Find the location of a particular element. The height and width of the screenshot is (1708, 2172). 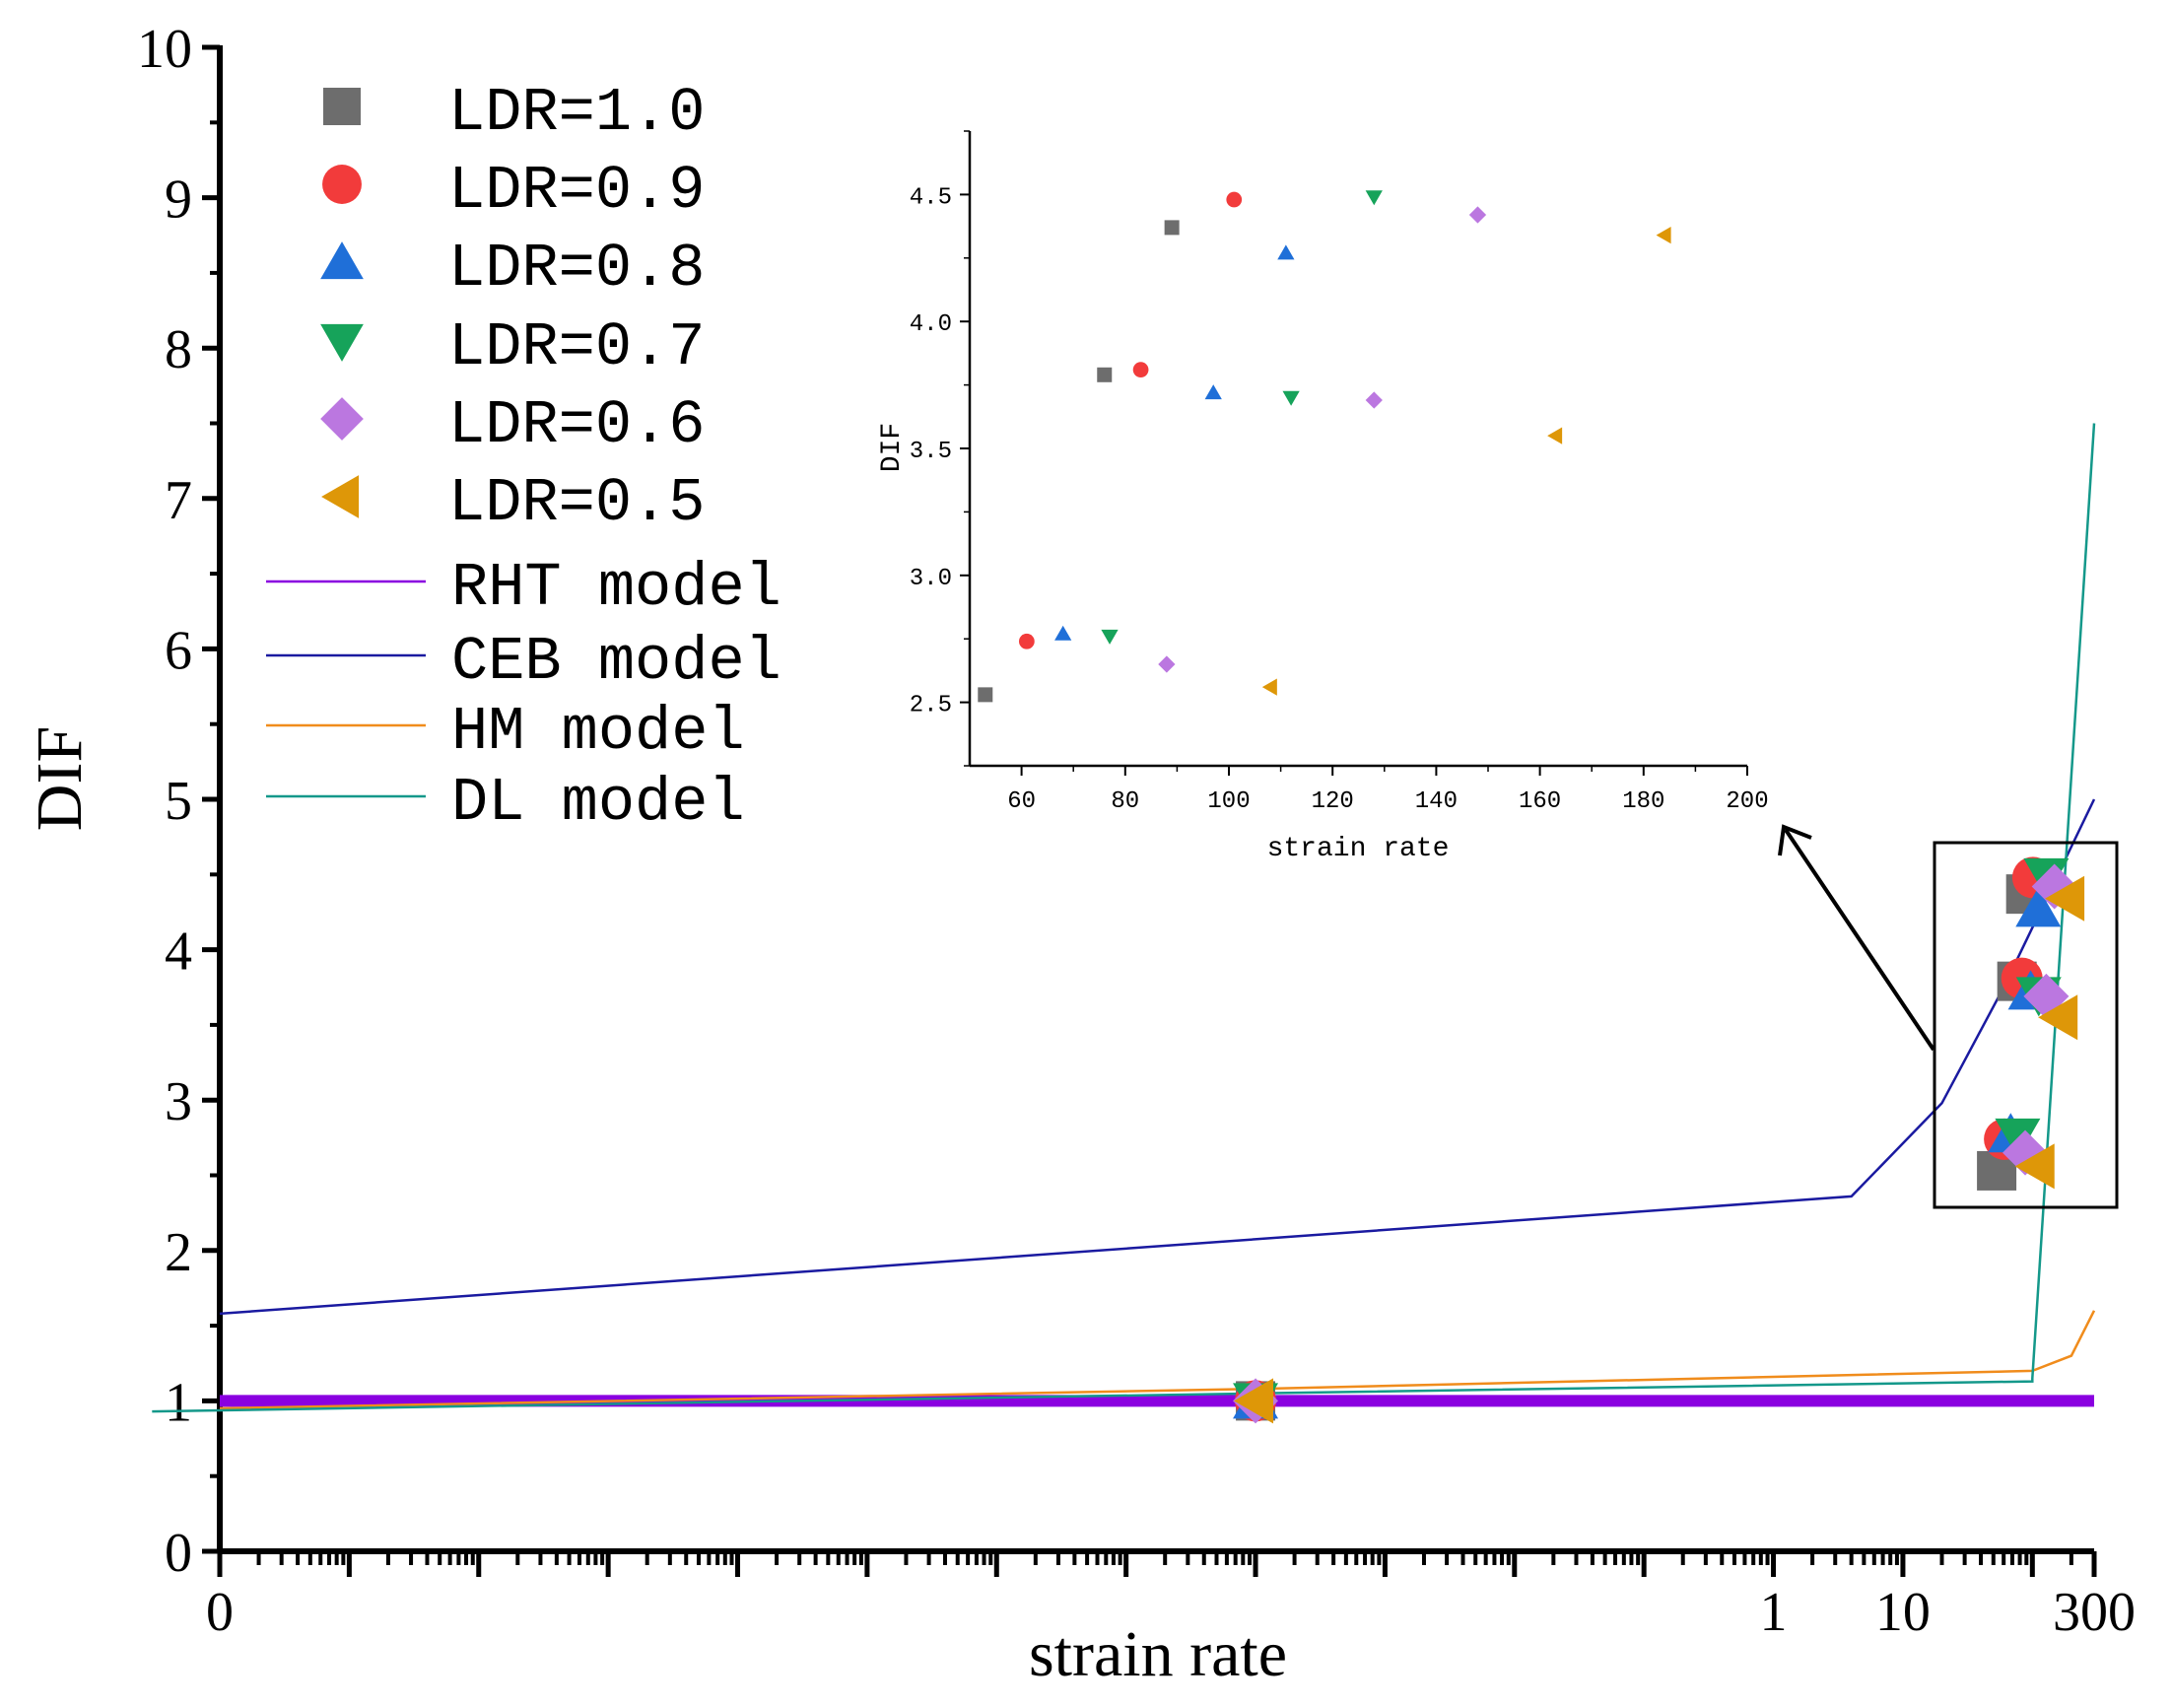

legend-label-rht-model: RHT model is located at coordinates (616, 588).